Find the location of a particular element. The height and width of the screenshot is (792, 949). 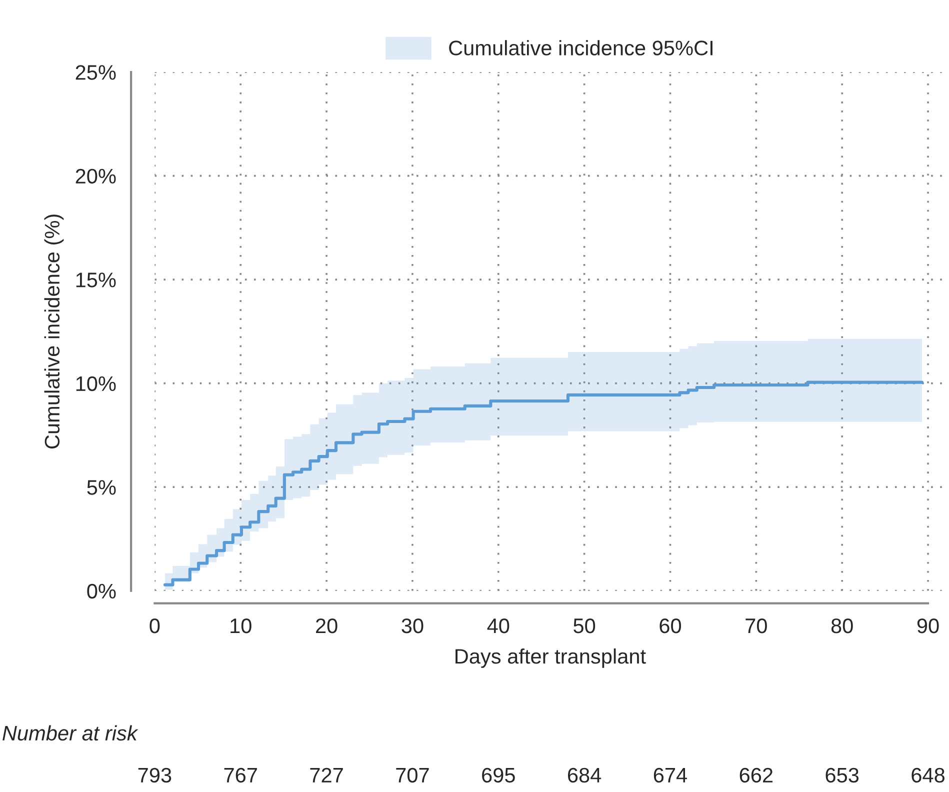

y-tick-label: 10% is located at coordinates (96, 384).